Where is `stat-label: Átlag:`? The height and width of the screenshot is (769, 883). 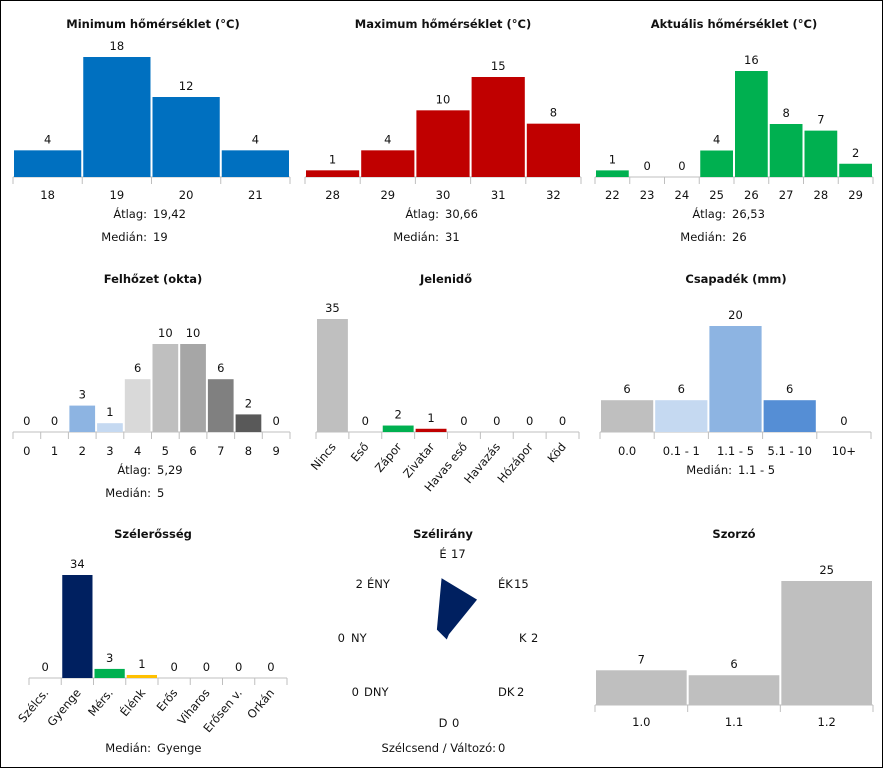
stat-label: Átlag: is located at coordinates (134, 469).